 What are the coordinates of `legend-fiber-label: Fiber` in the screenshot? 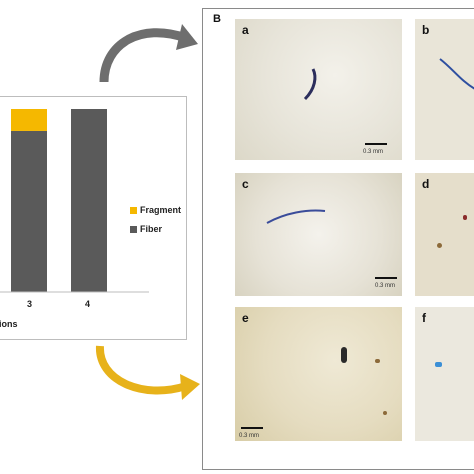 It's located at (151, 229).